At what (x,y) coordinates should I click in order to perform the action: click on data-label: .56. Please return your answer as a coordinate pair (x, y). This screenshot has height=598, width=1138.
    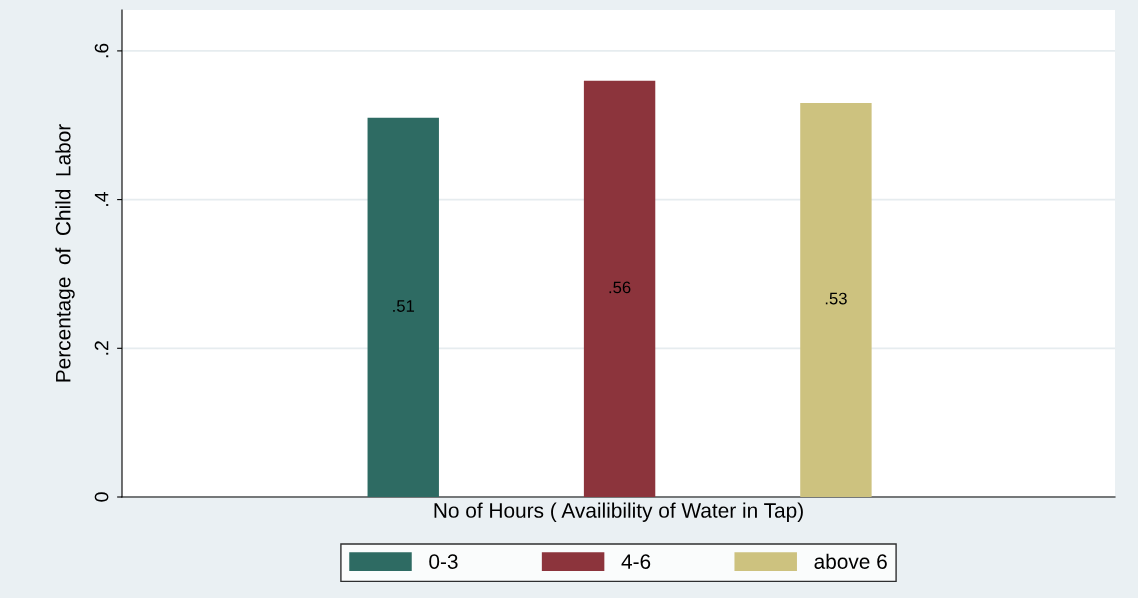
    Looking at the image, I should click on (620, 287).